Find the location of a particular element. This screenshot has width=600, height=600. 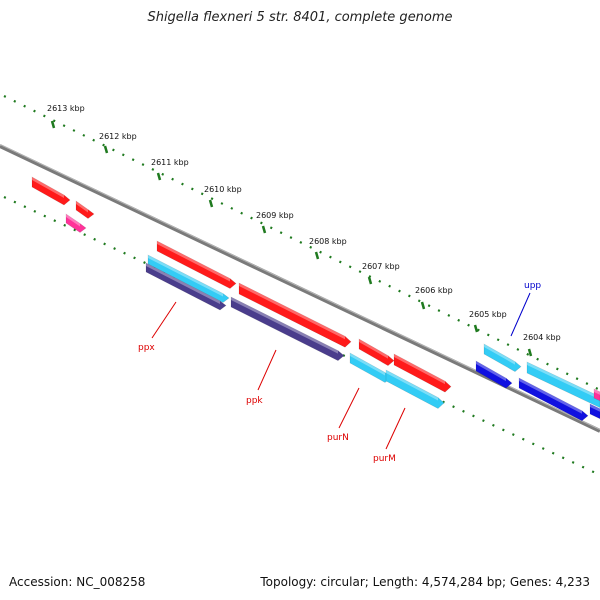

cds-feature-upp-cyan is located at coordinates (502, 357).